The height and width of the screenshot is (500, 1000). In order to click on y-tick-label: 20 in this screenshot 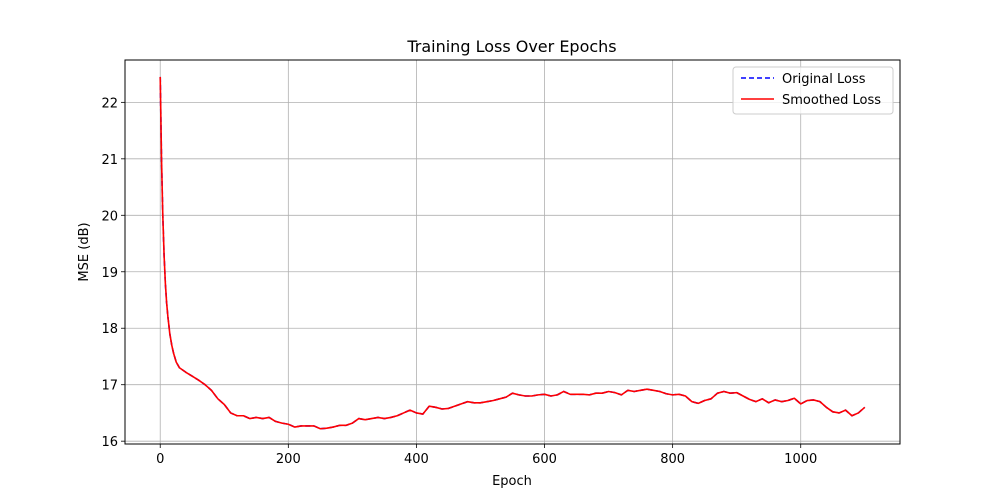, I will do `click(109, 216)`.